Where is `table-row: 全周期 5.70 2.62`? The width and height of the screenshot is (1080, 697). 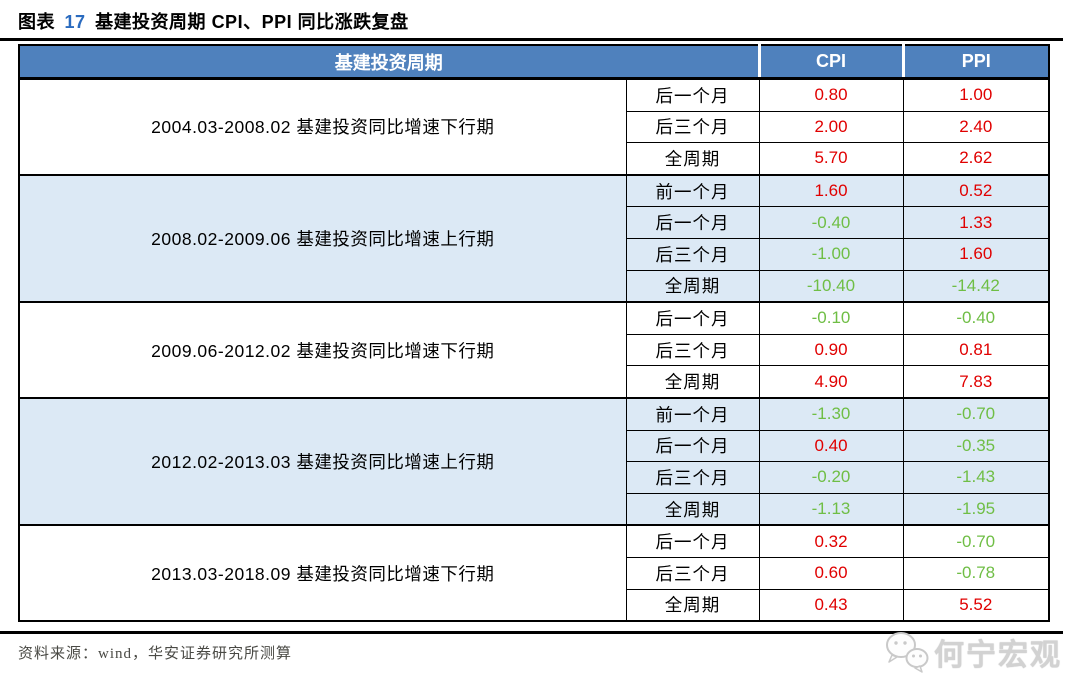 table-row: 全周期 5.70 2.62 is located at coordinates (534, 159).